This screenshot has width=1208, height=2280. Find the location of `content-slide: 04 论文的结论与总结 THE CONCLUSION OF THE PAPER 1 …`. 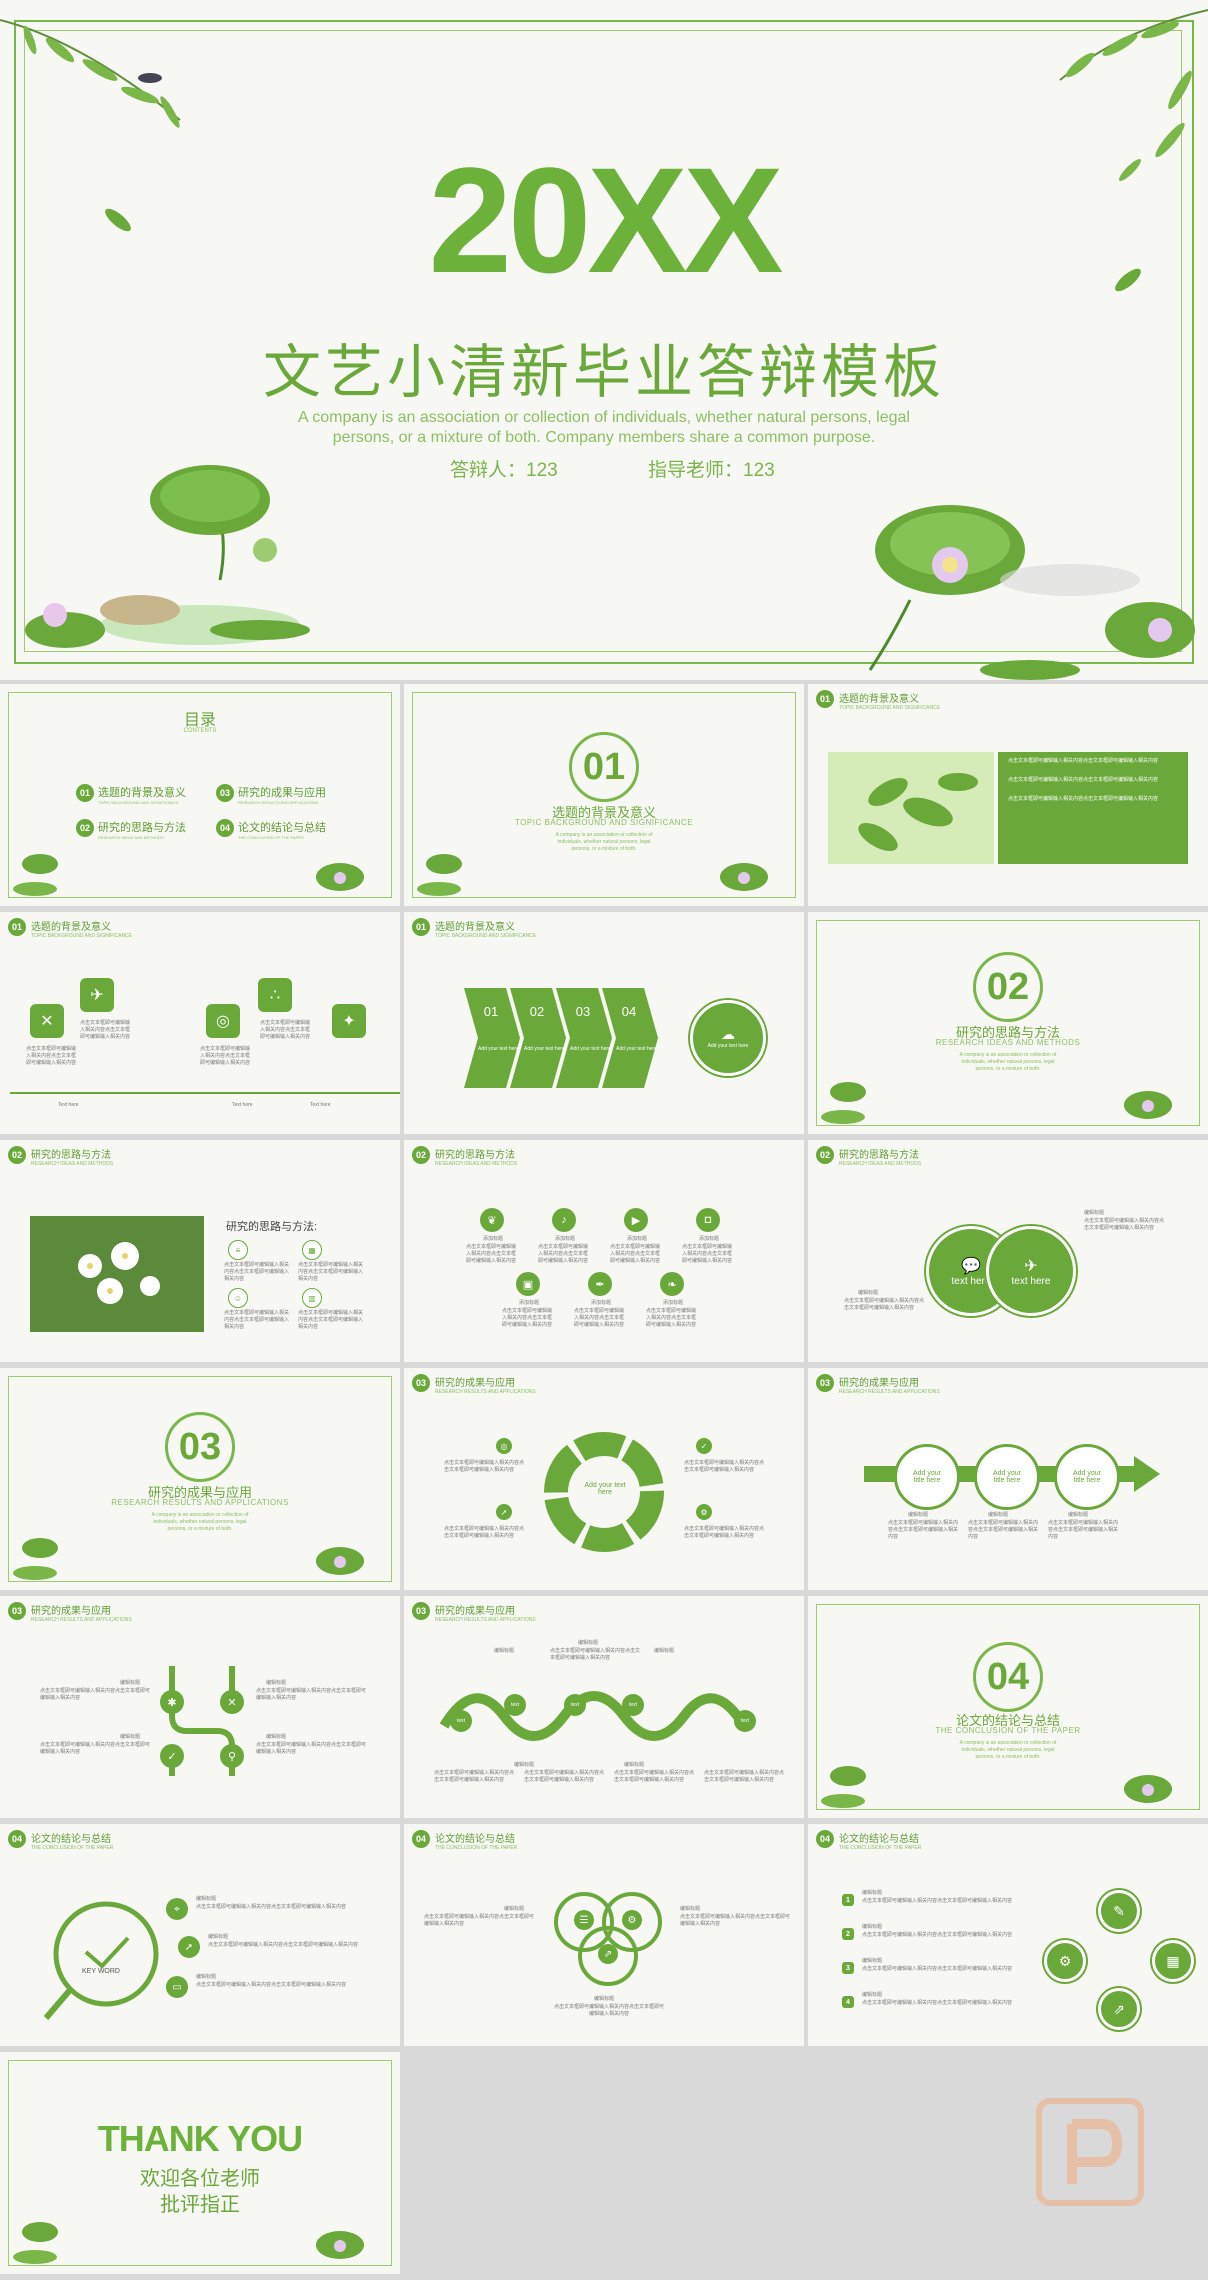

content-slide: 04 论文的结论与总结 THE CONCLUSION OF THE PAPER 1 … is located at coordinates (1008, 1935).